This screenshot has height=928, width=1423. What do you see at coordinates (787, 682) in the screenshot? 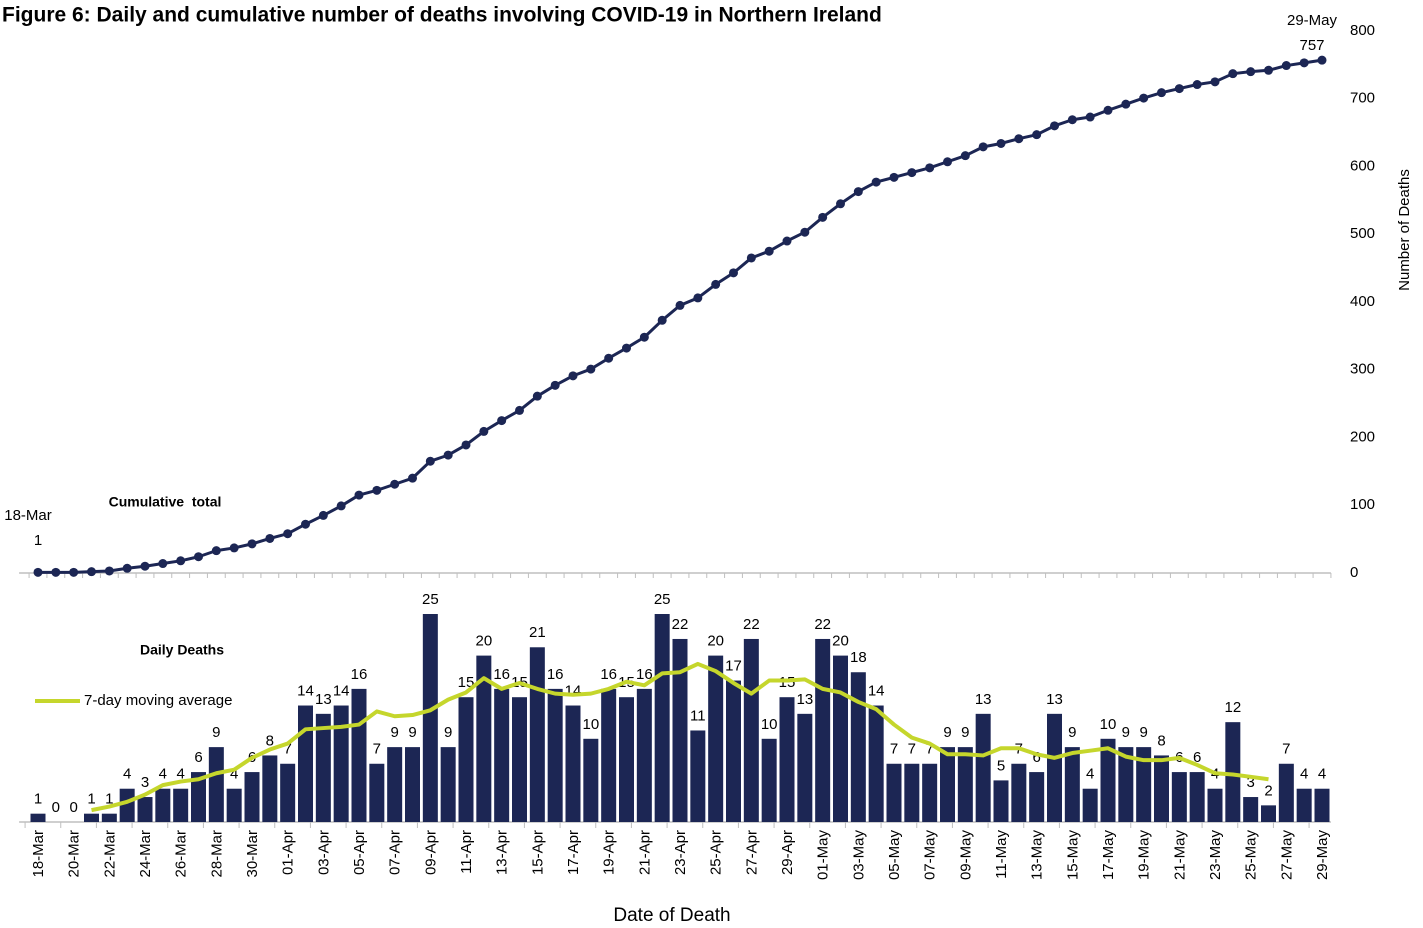
I see `bar-value-label: 15` at bounding box center [787, 682].